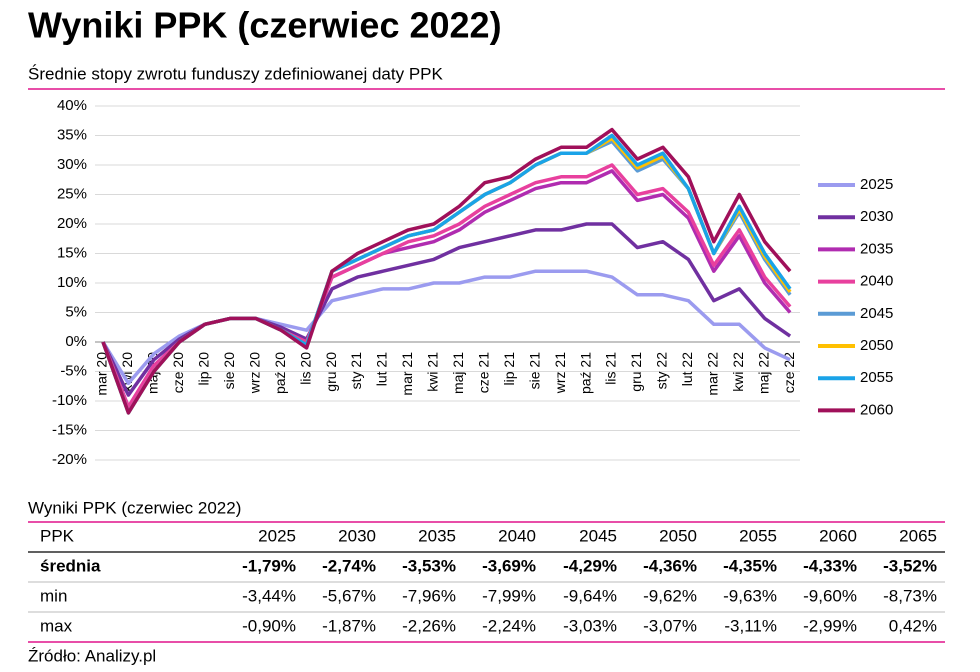  I want to click on table-cell: -0,90%, so click(269, 625).